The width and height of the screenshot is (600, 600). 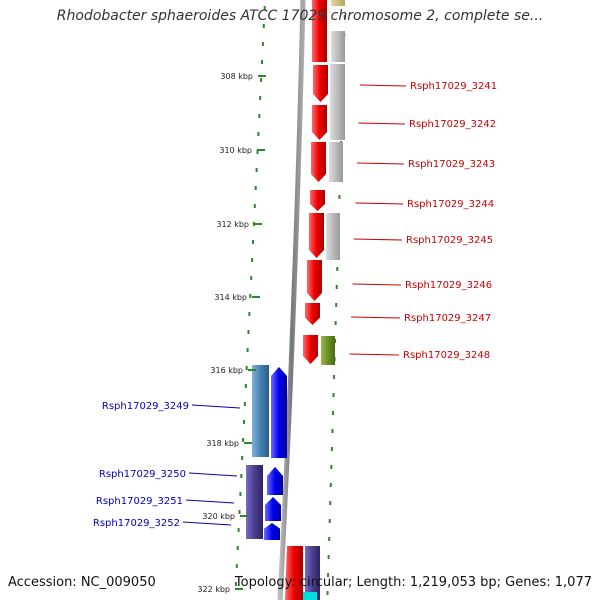 What do you see at coordinates (451, 164) in the screenshot?
I see `gene-label-Rsph17029_3243: Rsph17029_3243` at bounding box center [451, 164].